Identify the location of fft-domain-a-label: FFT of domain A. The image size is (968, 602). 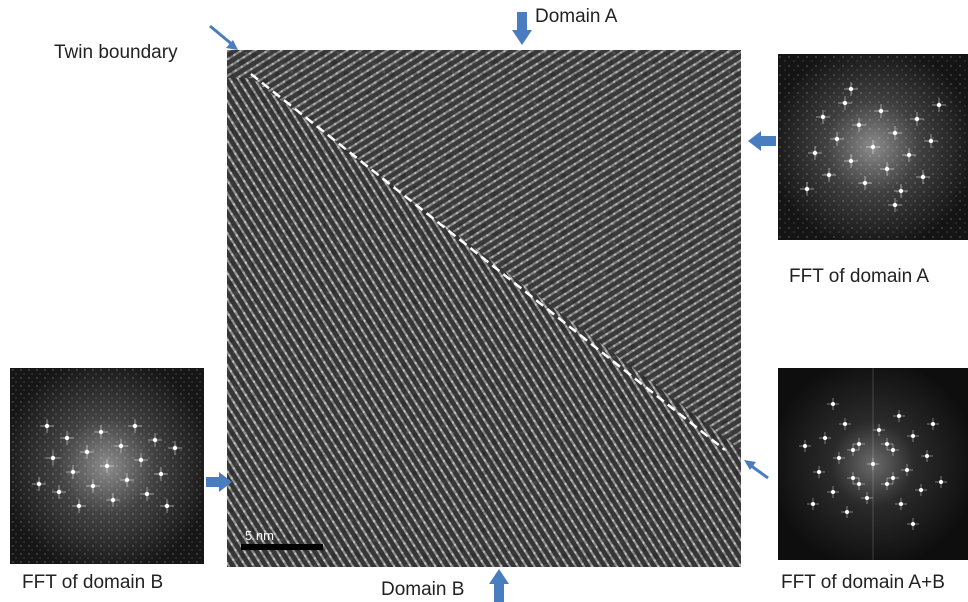
(859, 276).